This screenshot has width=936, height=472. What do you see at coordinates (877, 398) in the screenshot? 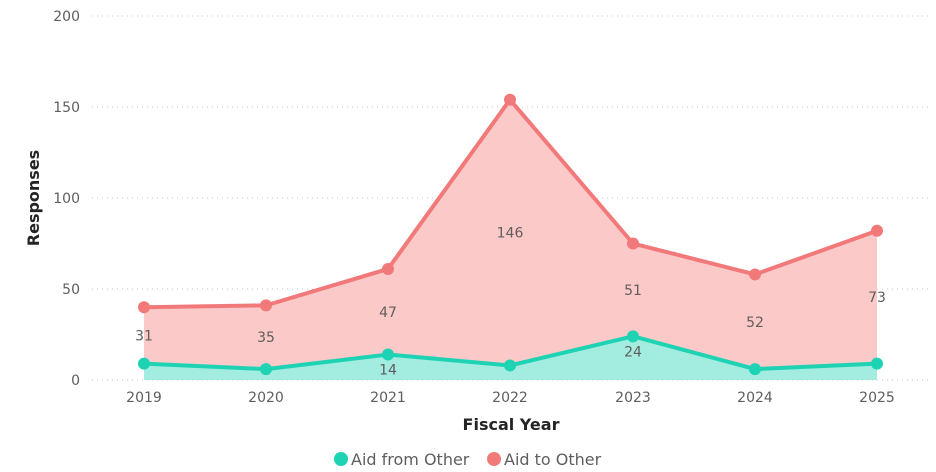
I see `x-tick-label: 2025` at bounding box center [877, 398].